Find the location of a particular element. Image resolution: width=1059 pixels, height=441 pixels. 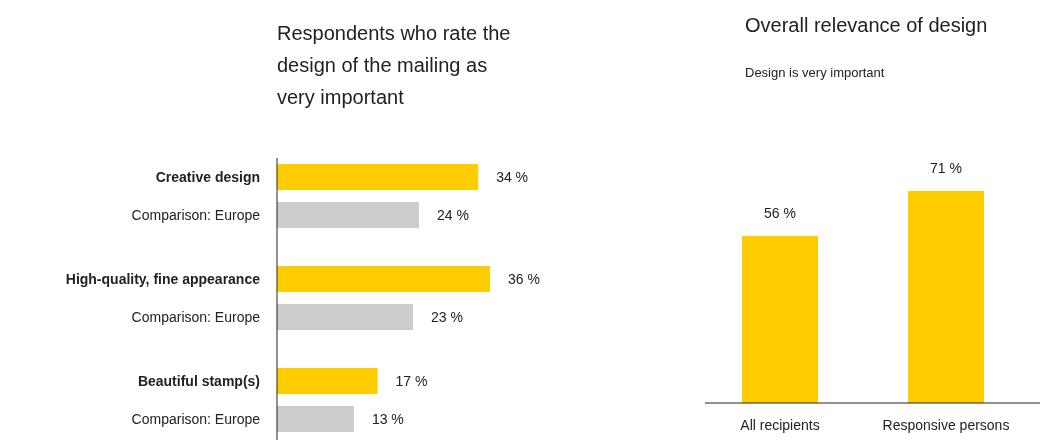

data-label: 34 % is located at coordinates (512, 177).